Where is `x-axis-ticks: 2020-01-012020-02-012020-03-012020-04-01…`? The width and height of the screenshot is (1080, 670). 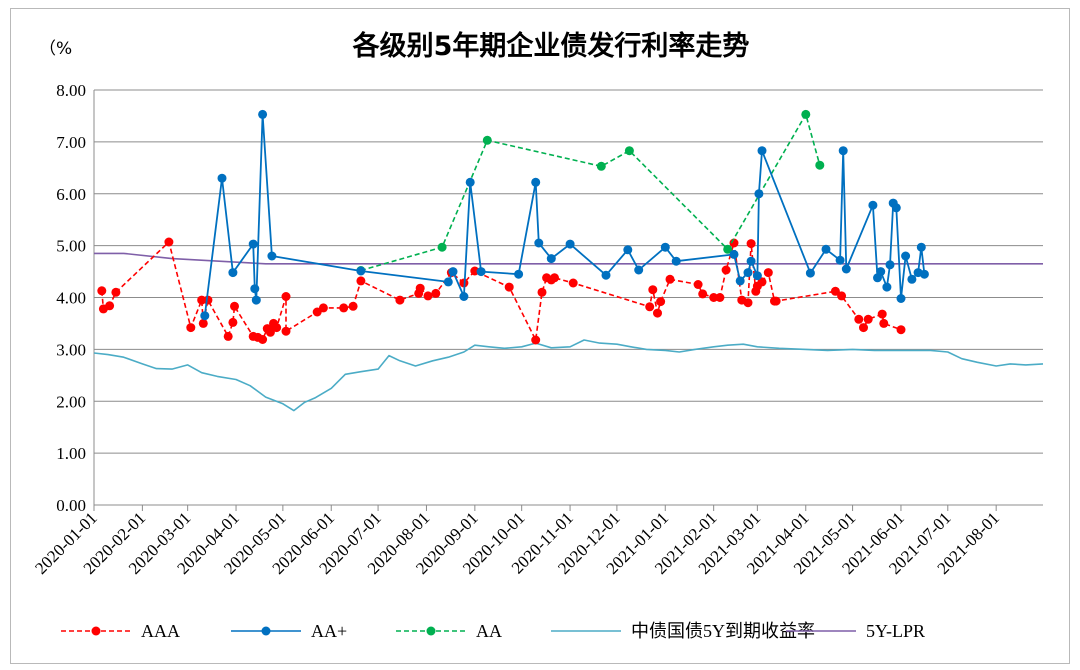 x-axis-ticks: 2020-01-012020-02-012020-03-012020-04-01… is located at coordinates (517, 541).